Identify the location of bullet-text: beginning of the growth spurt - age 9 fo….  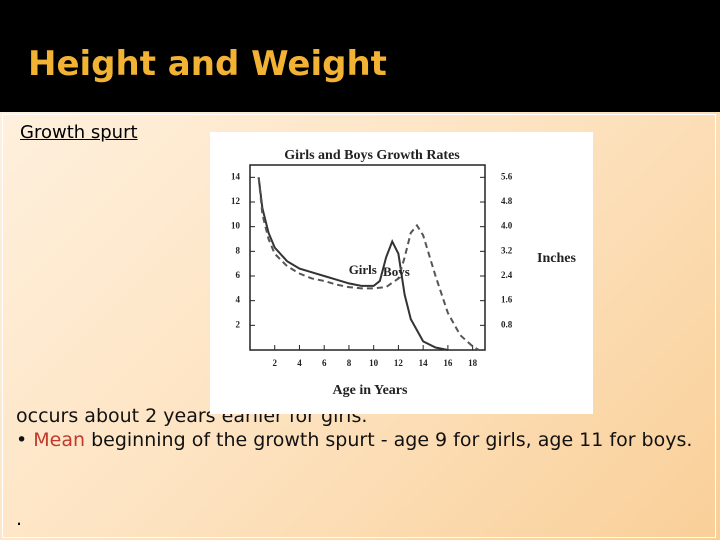
(392, 440).